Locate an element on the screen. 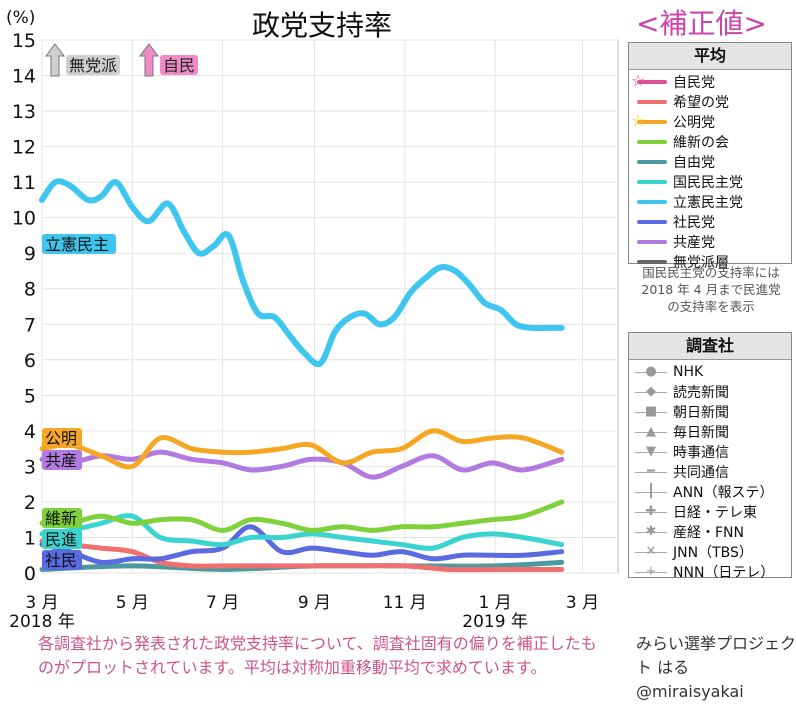  y-tick-label: 9 is located at coordinates (30, 254).